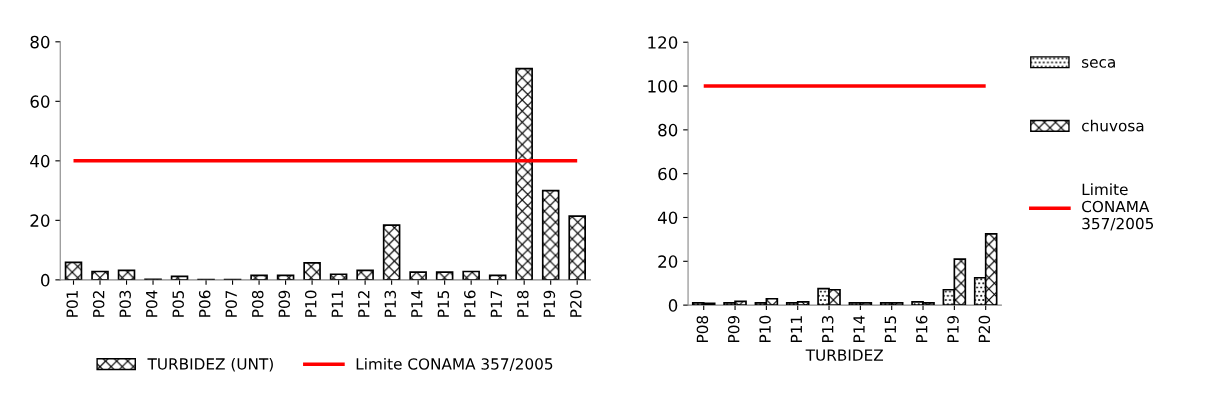 The width and height of the screenshot is (1205, 414). I want to click on x-axis-title: TURBIDEZ, so click(844, 355).